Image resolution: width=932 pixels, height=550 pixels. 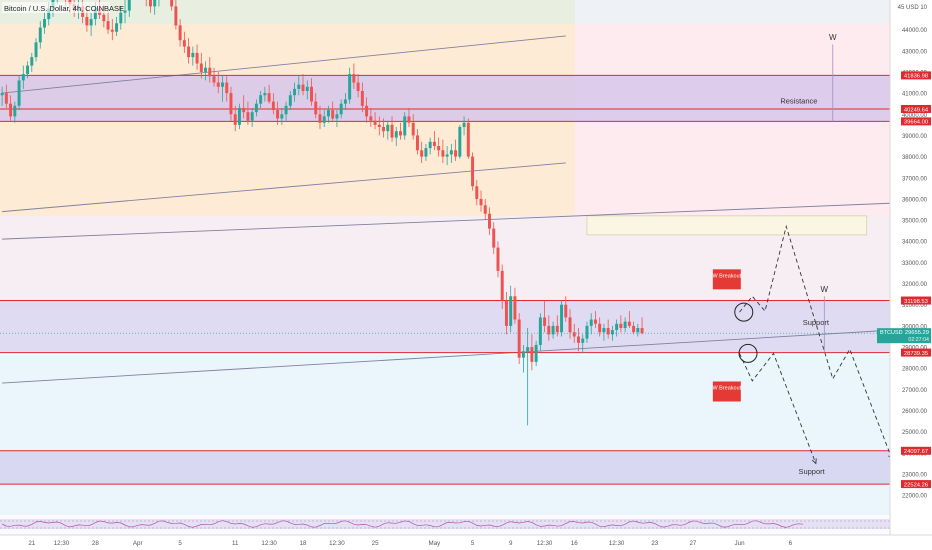 What do you see at coordinates (915, 116) in the screenshot?
I see `price-tick-label: 40000.00` at bounding box center [915, 116].